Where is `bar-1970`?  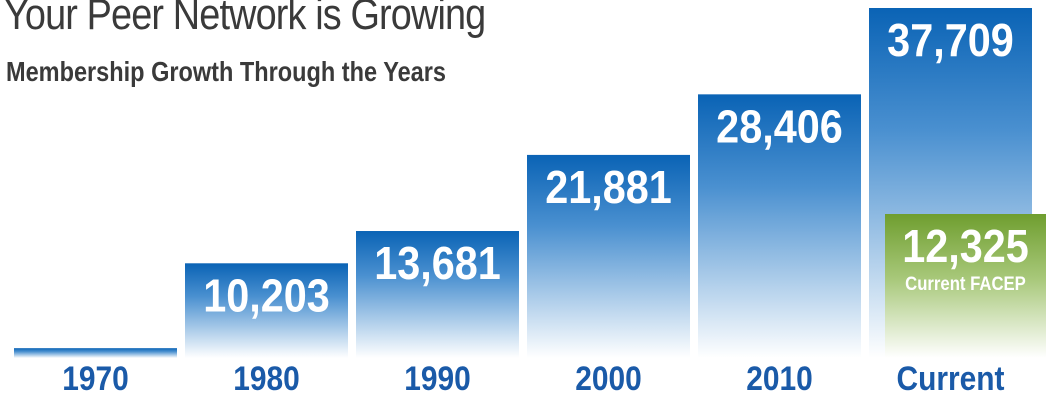 bar-1970 is located at coordinates (95, 353).